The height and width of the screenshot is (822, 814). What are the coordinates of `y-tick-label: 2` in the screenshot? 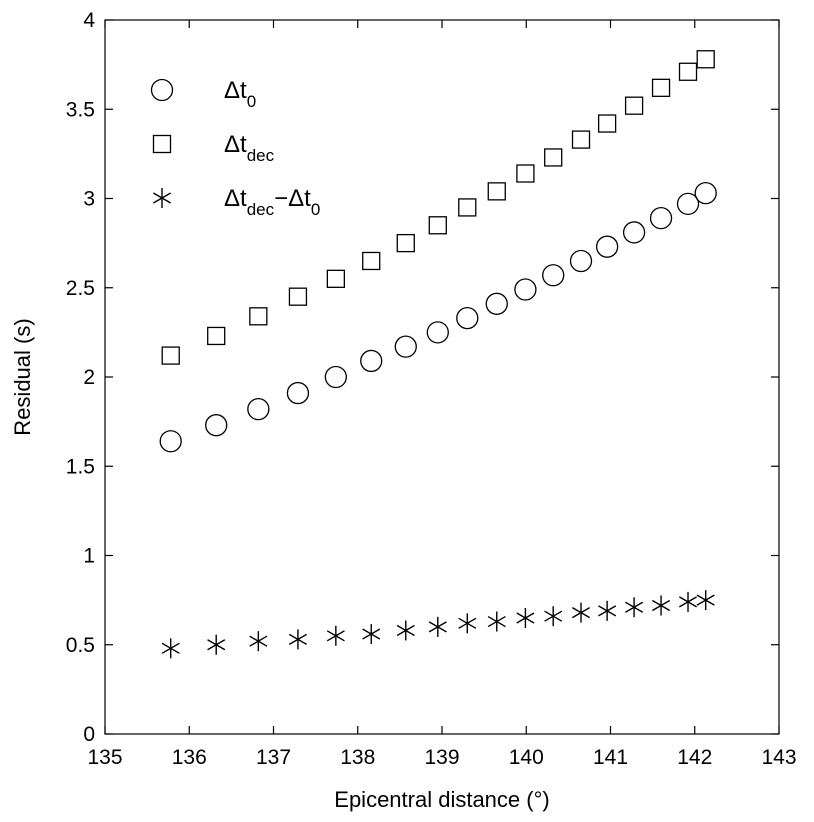 It's located at (89, 377).